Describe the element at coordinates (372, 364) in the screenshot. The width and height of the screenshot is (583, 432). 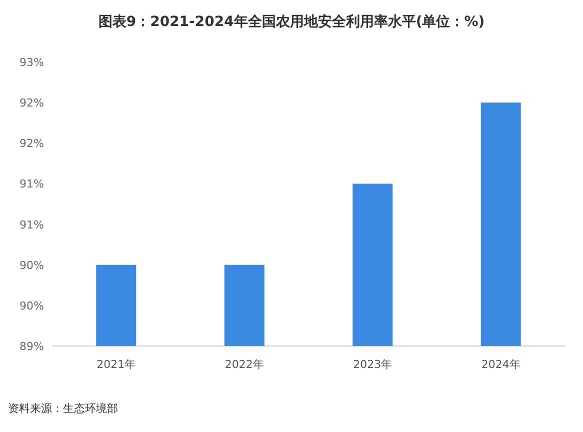
I see `x-tick-label: 2023年` at that location.